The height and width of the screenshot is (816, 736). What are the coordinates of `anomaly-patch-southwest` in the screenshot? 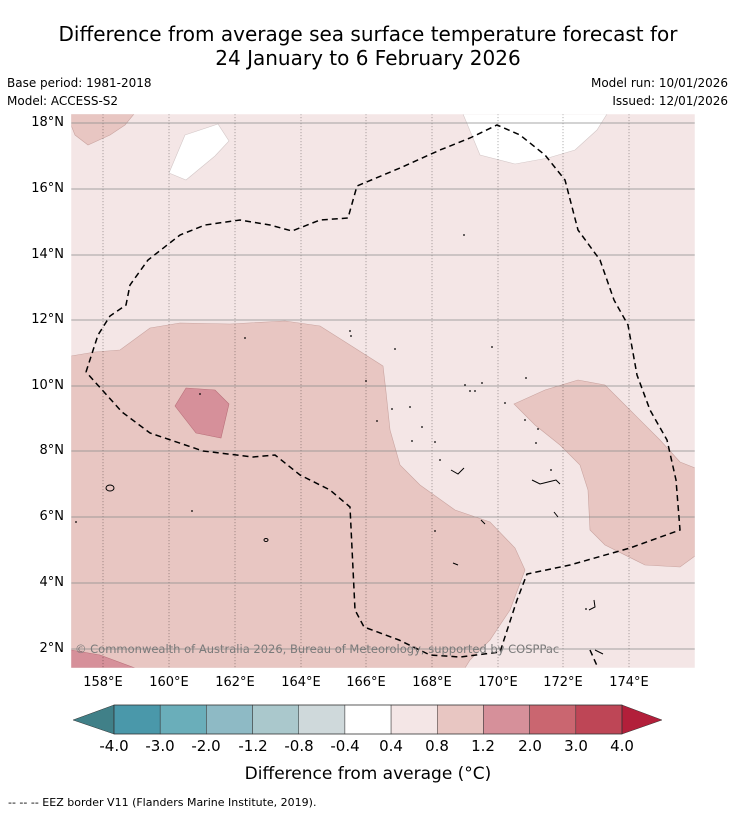 It's located at (103, 658).